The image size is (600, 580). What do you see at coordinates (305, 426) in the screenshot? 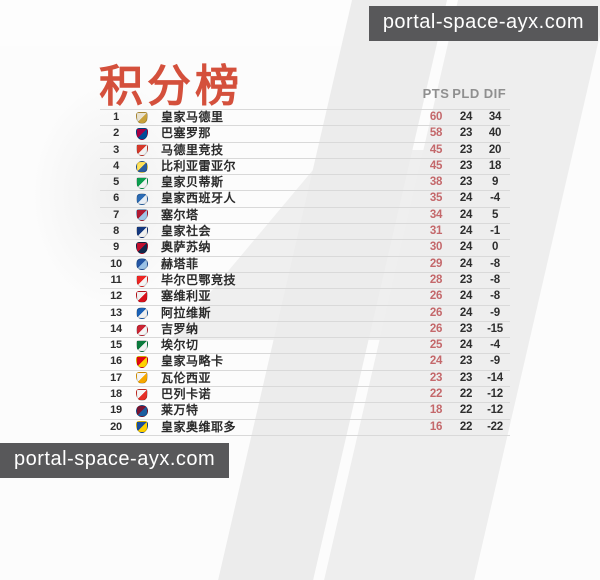
I see `table-row: 20 皇家奥维耶多 16 22 -22` at bounding box center [305, 426].